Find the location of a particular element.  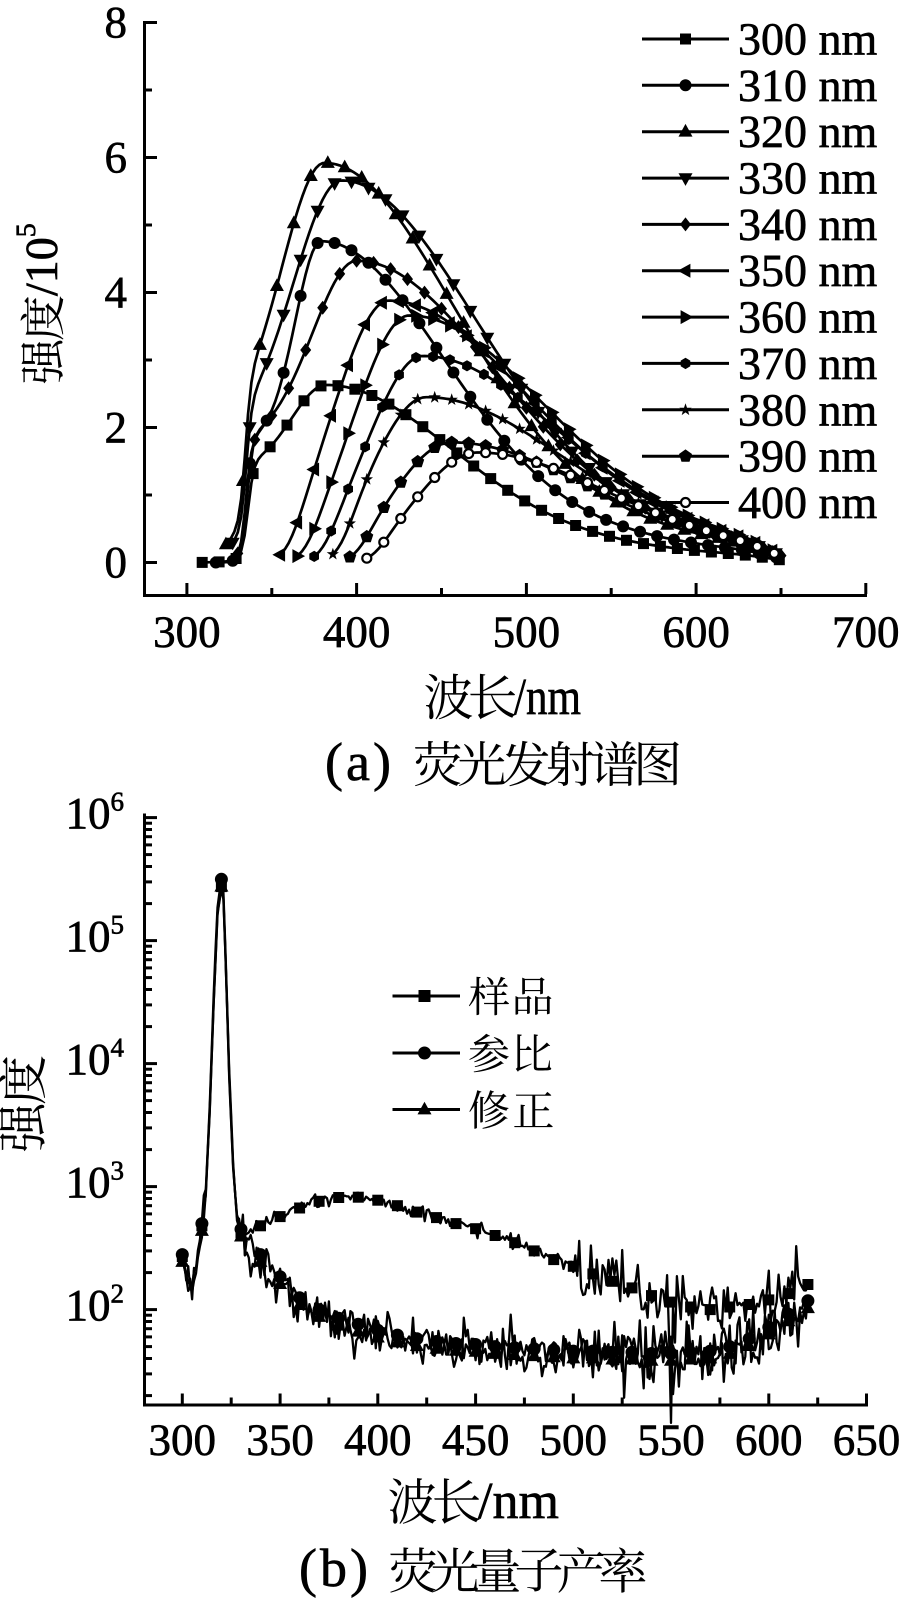

svg-text: (b) is located at coordinates (335, 1568).